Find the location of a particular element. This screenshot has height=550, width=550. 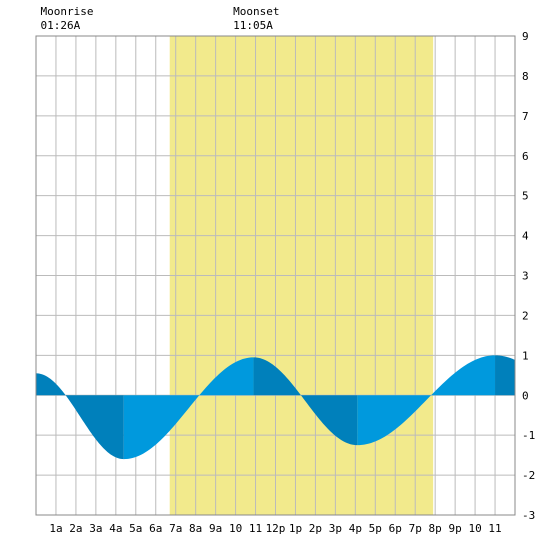

moon-event-label: Moonset is located at coordinates (256, 11).